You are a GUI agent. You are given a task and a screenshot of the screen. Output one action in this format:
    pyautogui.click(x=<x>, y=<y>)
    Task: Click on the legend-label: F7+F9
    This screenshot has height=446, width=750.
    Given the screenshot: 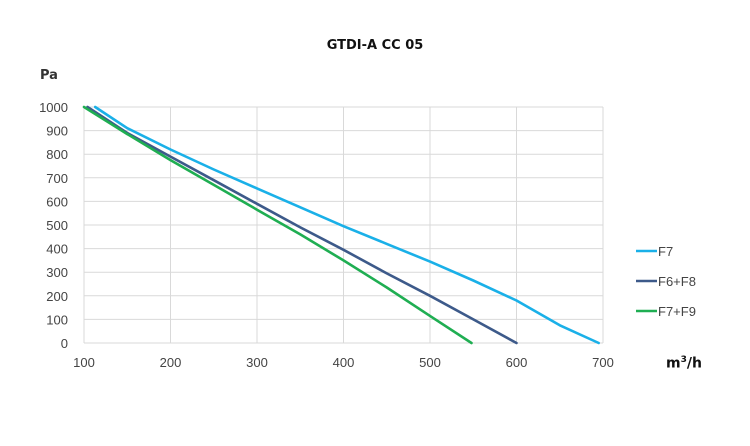 What is the action you would take?
    pyautogui.click(x=677, y=311)
    